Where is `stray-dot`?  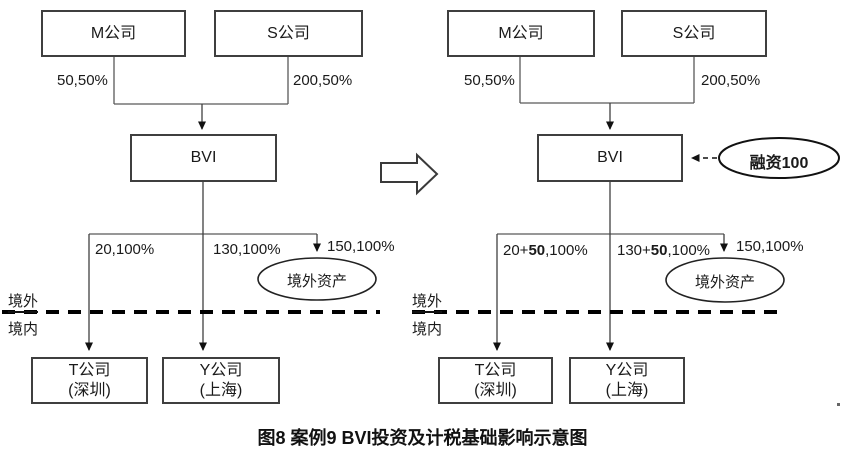
stray-dot is located at coordinates (838, 404).